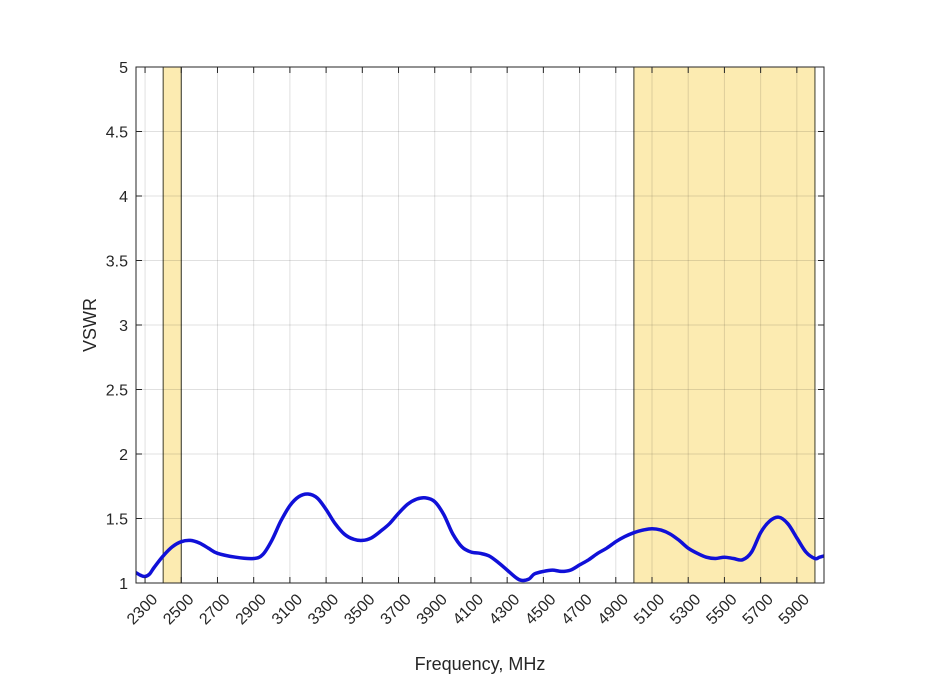 This screenshot has width=933, height=700. I want to click on y-tick-label: 1.5, so click(117, 520).